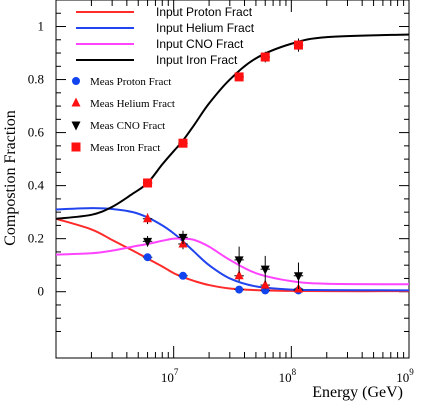 The width and height of the screenshot is (426, 402). What do you see at coordinates (205, 28) in the screenshot?
I see `legend-label: Input Helium Fract` at bounding box center [205, 28].